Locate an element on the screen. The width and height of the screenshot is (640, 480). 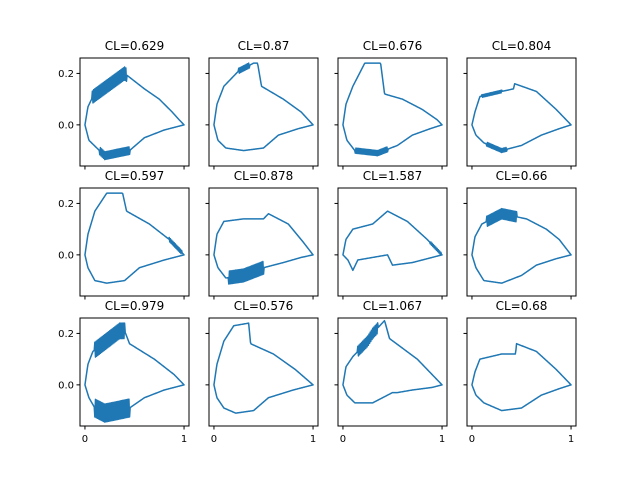
subplot-title: CL=0.804 is located at coordinates (521, 46).